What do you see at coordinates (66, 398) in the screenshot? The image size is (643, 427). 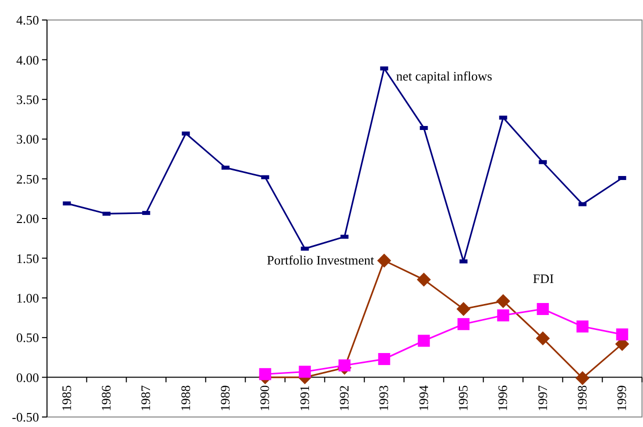 I see `x-tick-label: 1985` at bounding box center [66, 398].